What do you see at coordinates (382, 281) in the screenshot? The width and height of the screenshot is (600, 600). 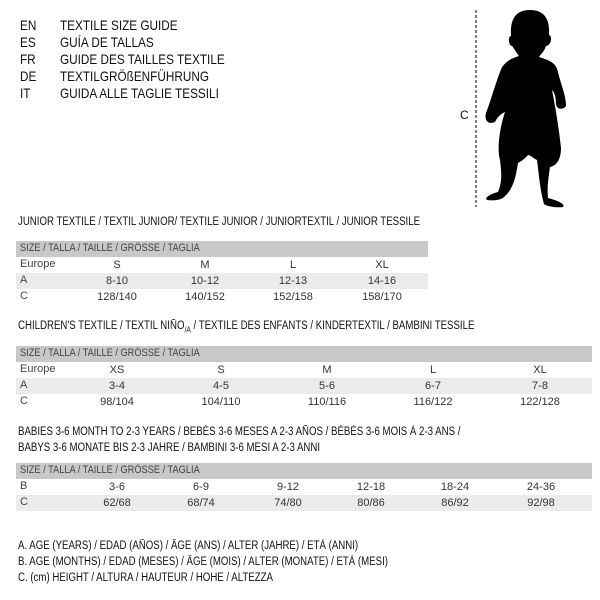 I see `table-cell: 14-16` at bounding box center [382, 281].